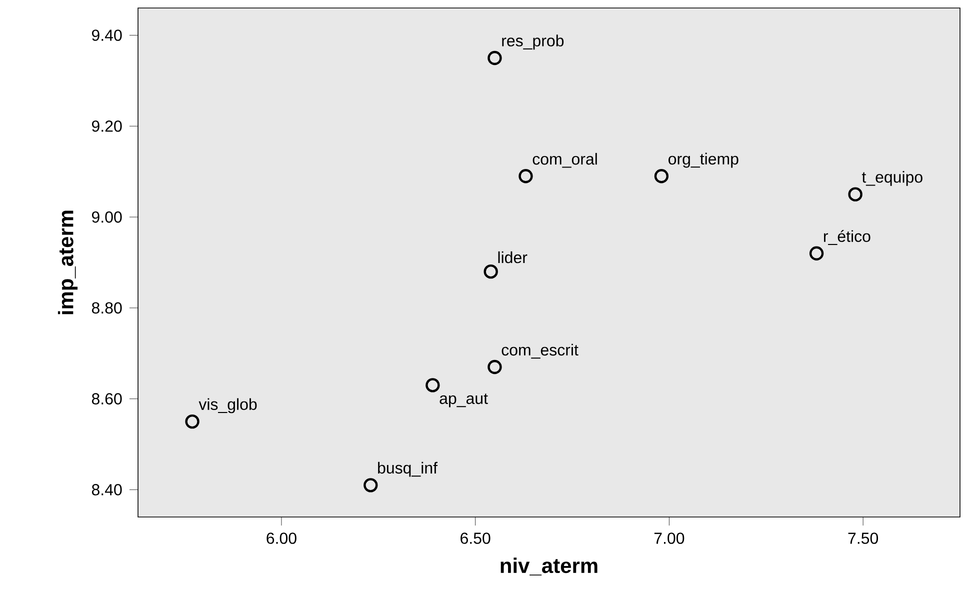 The width and height of the screenshot is (969, 603). I want to click on annotation: com_escrit, so click(540, 351).